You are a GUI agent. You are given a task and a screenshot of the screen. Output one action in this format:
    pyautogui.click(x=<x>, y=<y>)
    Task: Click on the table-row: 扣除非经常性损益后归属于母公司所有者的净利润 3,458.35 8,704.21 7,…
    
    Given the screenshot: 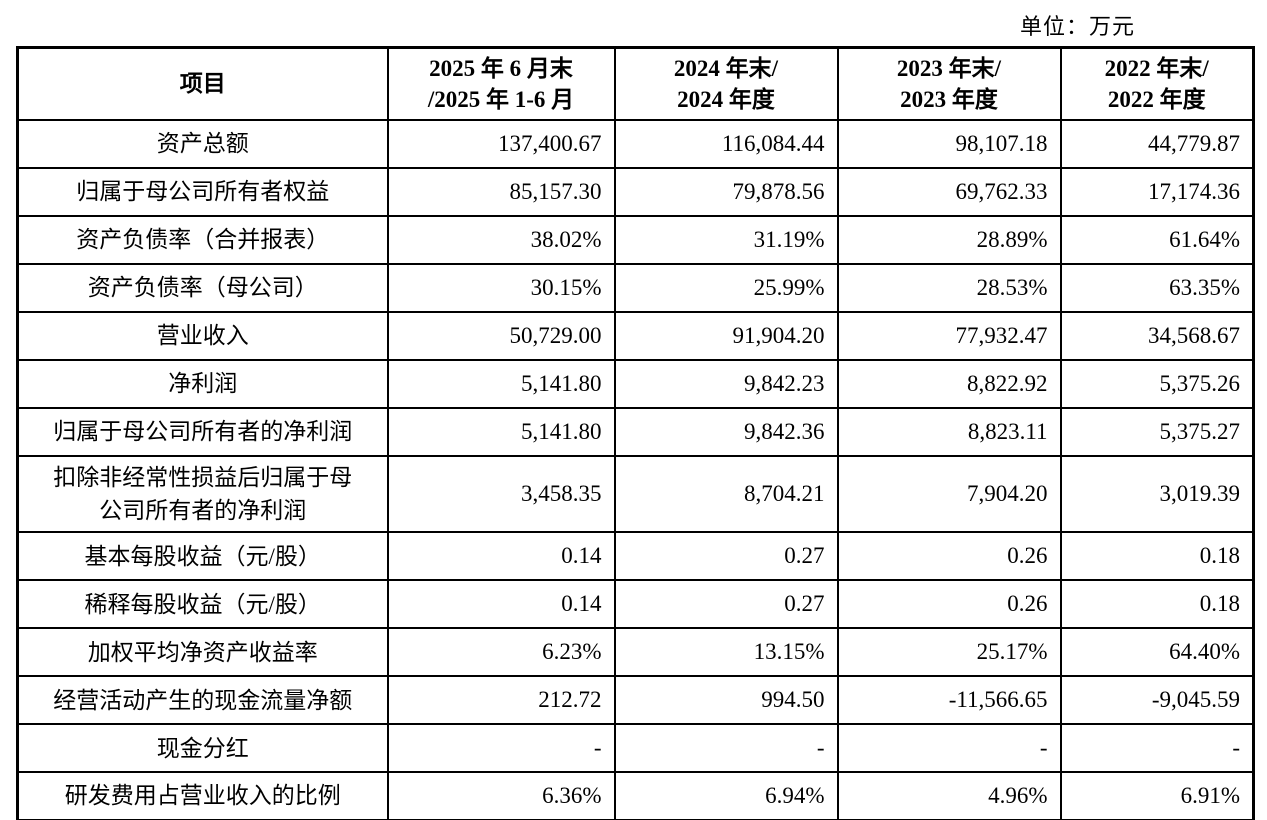 What is the action you would take?
    pyautogui.click(x=635, y=494)
    